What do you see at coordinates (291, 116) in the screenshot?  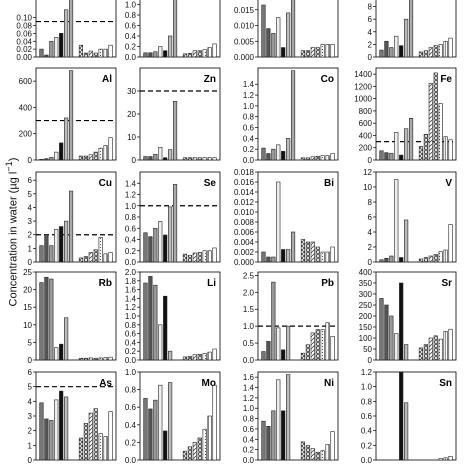 I see `panel-co: 0.0 0.2 0.40.6 0.8 1.0 1.2 1.4 Co` at bounding box center [291, 116].